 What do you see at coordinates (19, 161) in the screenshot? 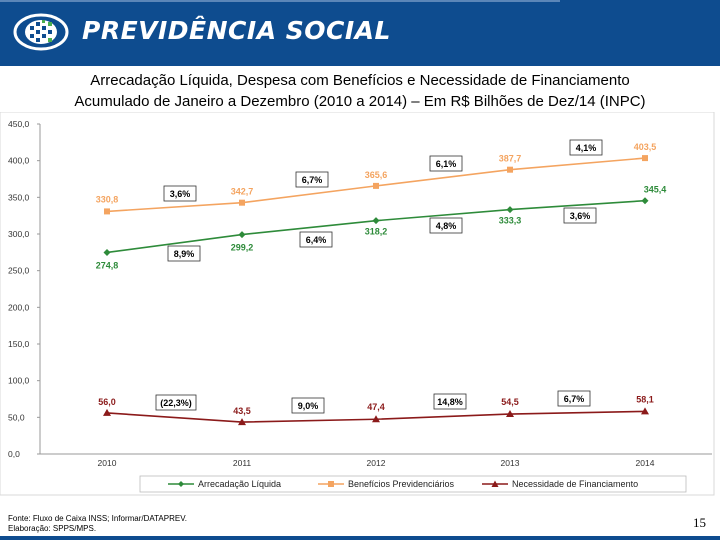
I see `y-tick-label: 400,0` at bounding box center [19, 161].